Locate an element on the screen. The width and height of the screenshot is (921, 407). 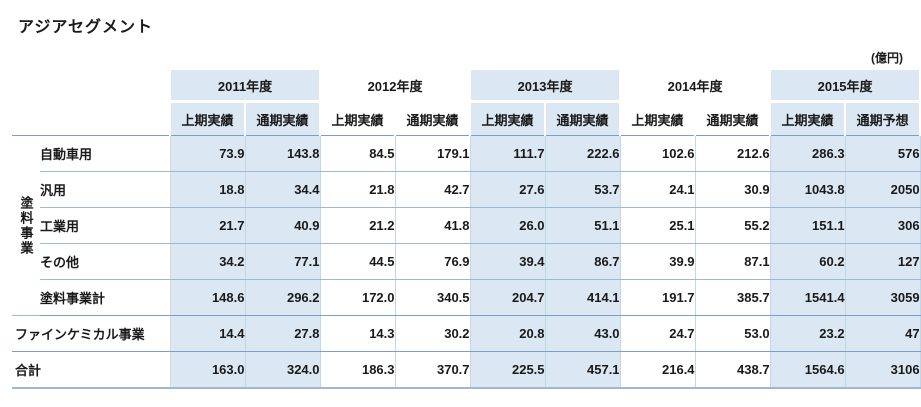
value-cell: 76.9 is located at coordinates (432, 261).